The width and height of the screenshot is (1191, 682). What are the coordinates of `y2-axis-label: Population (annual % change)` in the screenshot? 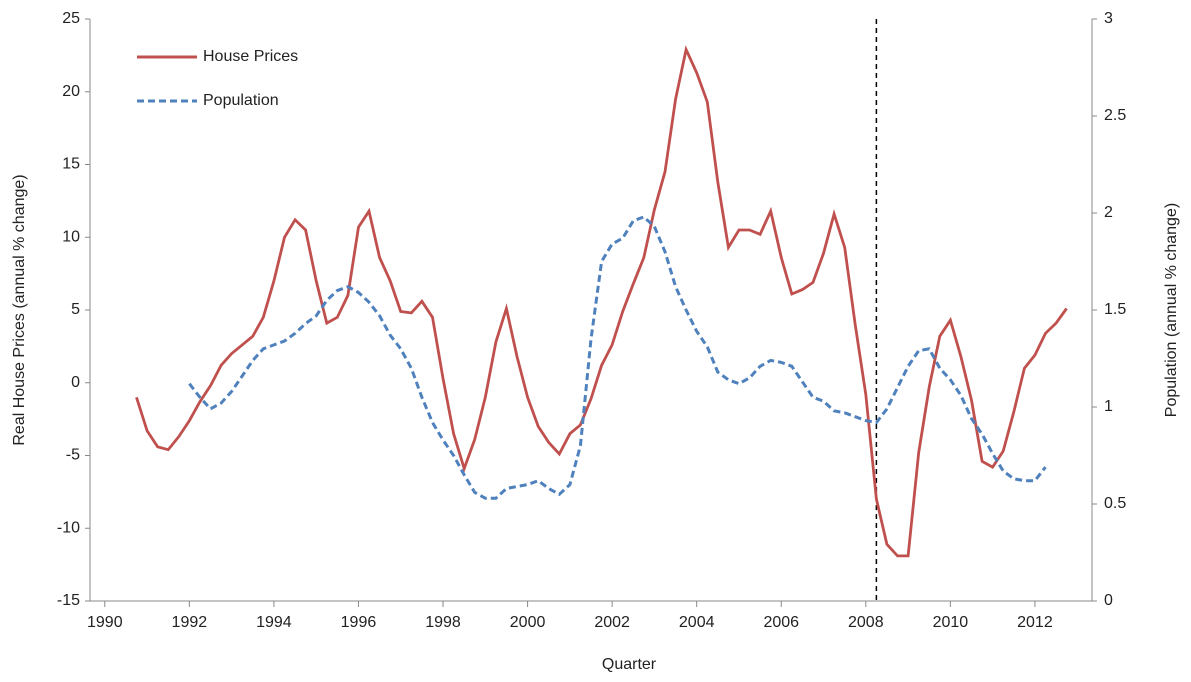 It's located at (1171, 310).